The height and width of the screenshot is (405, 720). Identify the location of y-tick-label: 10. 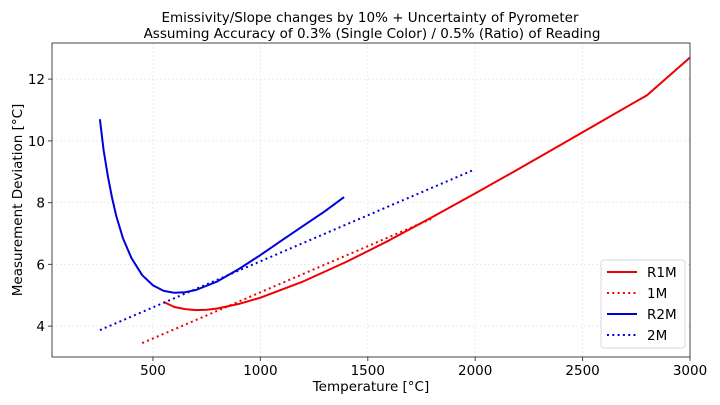
(36, 142).